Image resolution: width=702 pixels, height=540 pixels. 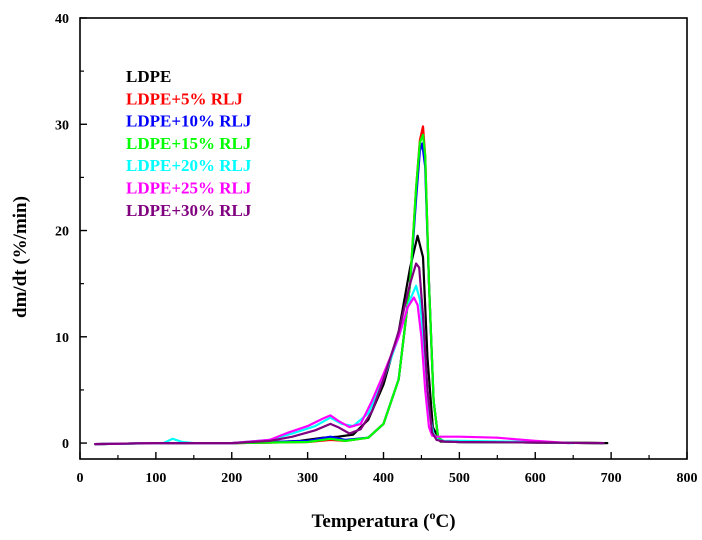 What do you see at coordinates (189, 210) in the screenshot?
I see `legend-entry-7: LDPE+30% RLJ` at bounding box center [189, 210].